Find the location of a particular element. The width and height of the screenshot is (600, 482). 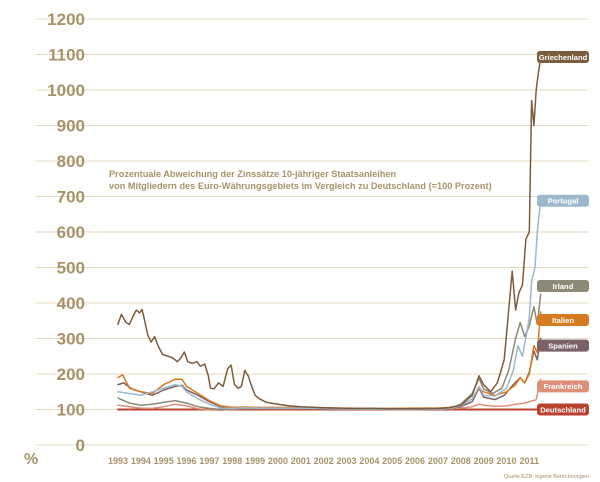

x-tick-label-2005: 2005 is located at coordinates (392, 461).